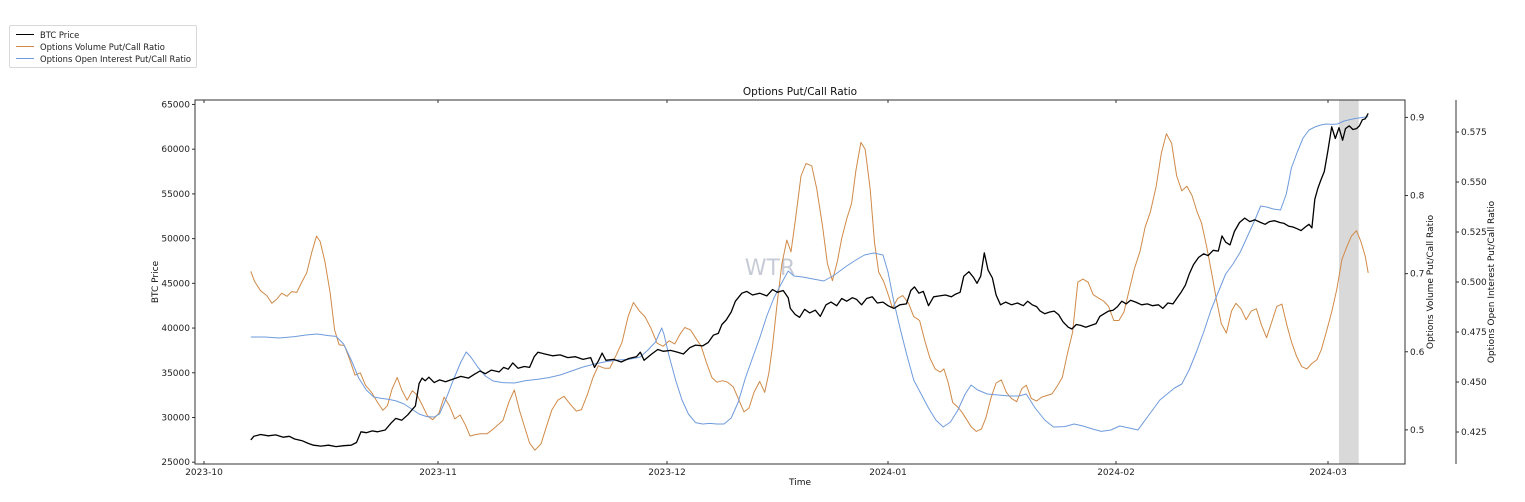 This screenshot has width=1525, height=502. I want to click on left-y-axis-label: BTC Price, so click(156, 281).